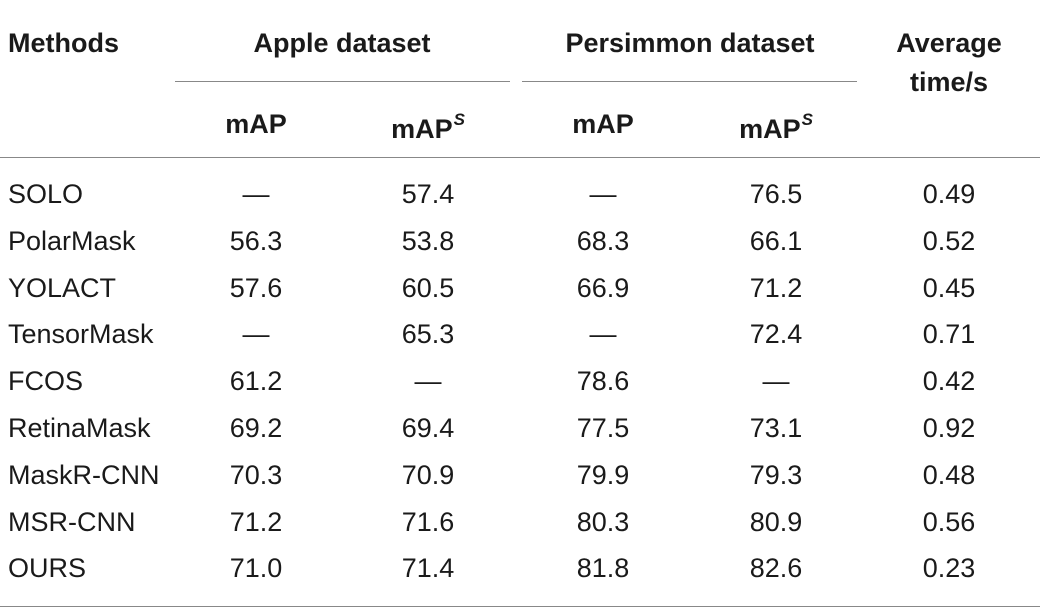 The image size is (1040, 614). Describe the element at coordinates (256, 240) in the screenshot. I see `cell-apple-map: 56.3` at that location.